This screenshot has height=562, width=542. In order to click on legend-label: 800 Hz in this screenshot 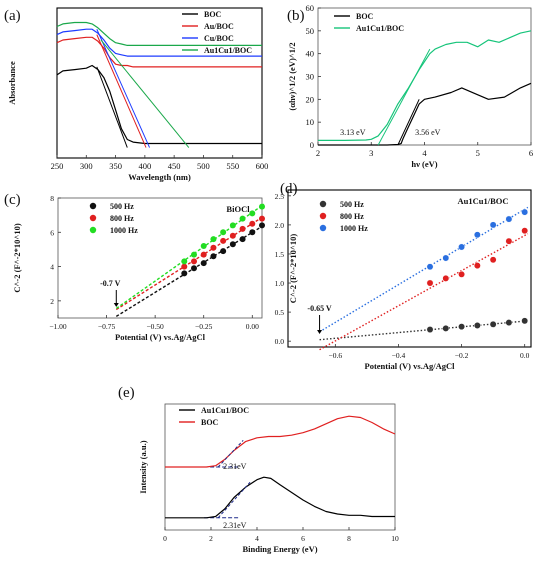, I will do `click(352, 216)`.